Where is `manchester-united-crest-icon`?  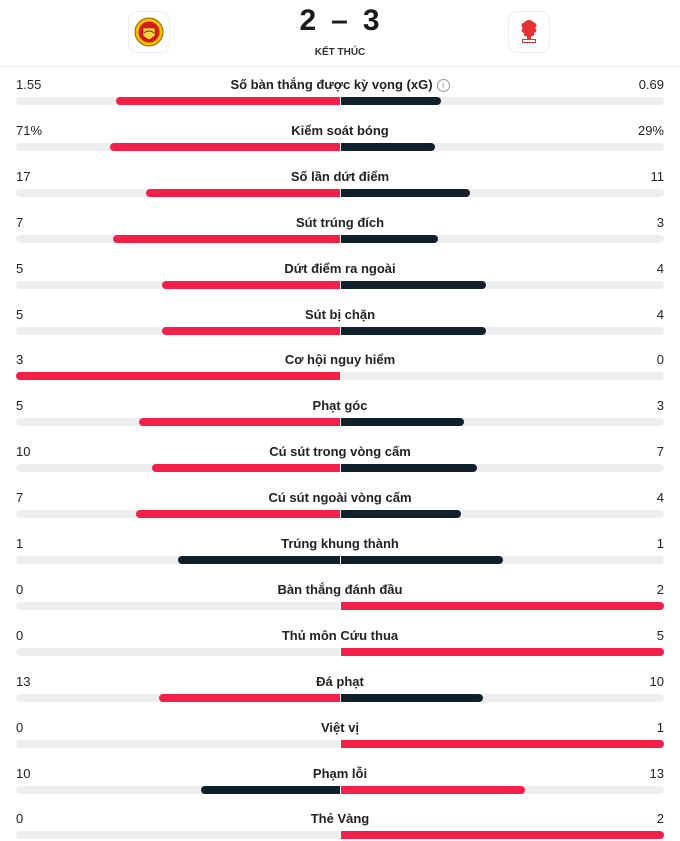
manchester-united-crest-icon is located at coordinates (149, 32).